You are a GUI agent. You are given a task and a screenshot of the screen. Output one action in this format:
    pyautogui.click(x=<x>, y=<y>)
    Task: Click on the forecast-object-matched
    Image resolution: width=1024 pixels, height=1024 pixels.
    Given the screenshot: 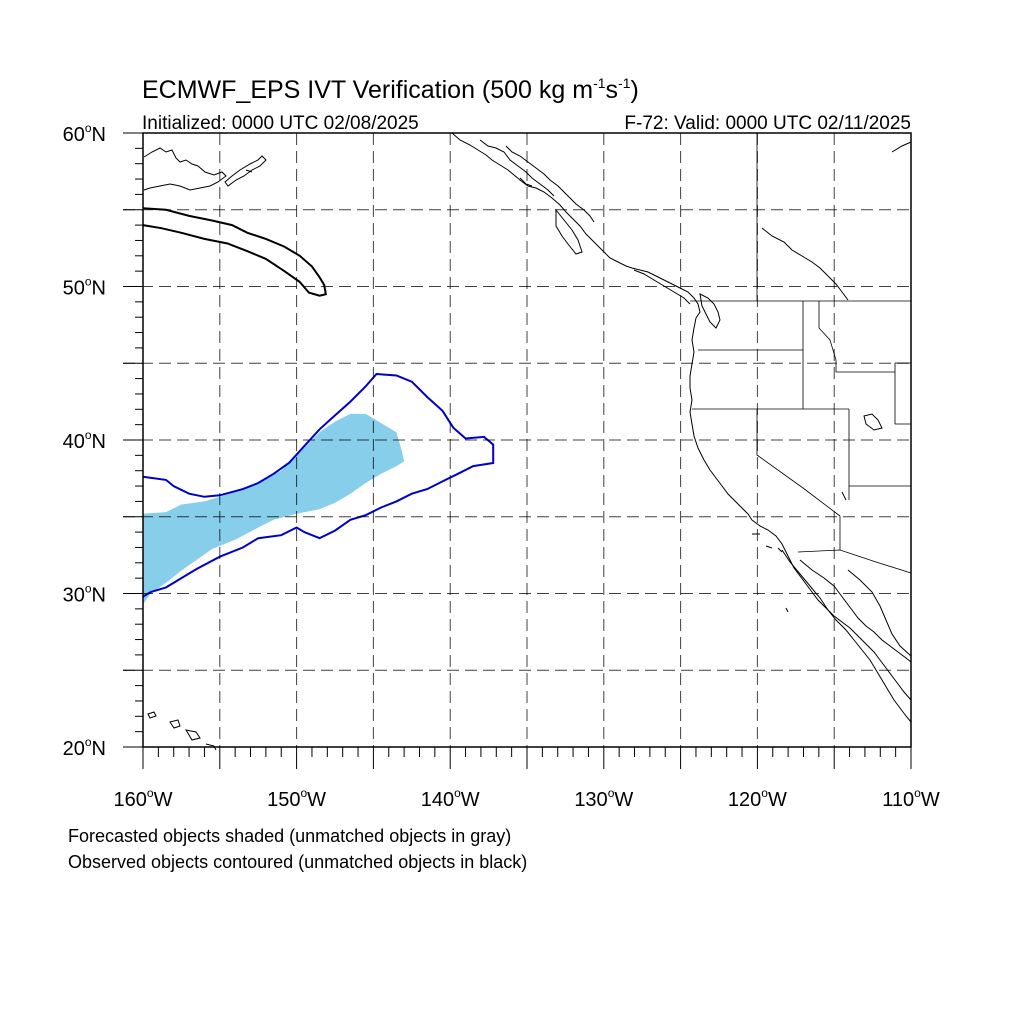 What is the action you would take?
    pyautogui.click(x=274, y=509)
    